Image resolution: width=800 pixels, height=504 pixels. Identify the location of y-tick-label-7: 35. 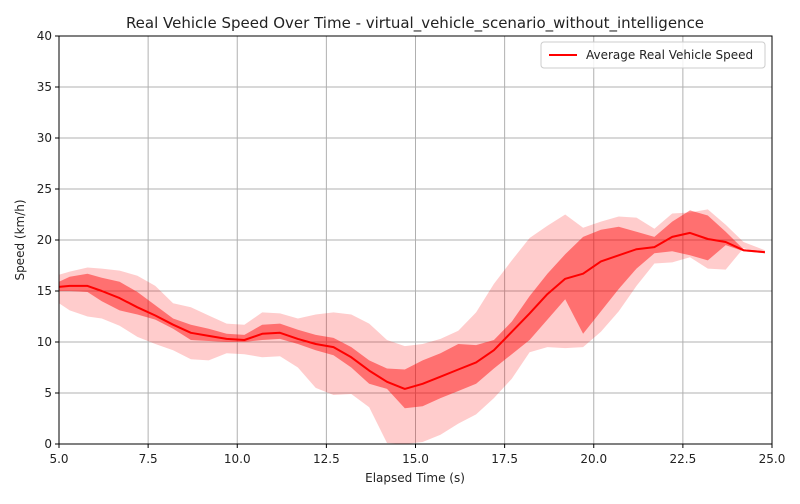
(44, 87).